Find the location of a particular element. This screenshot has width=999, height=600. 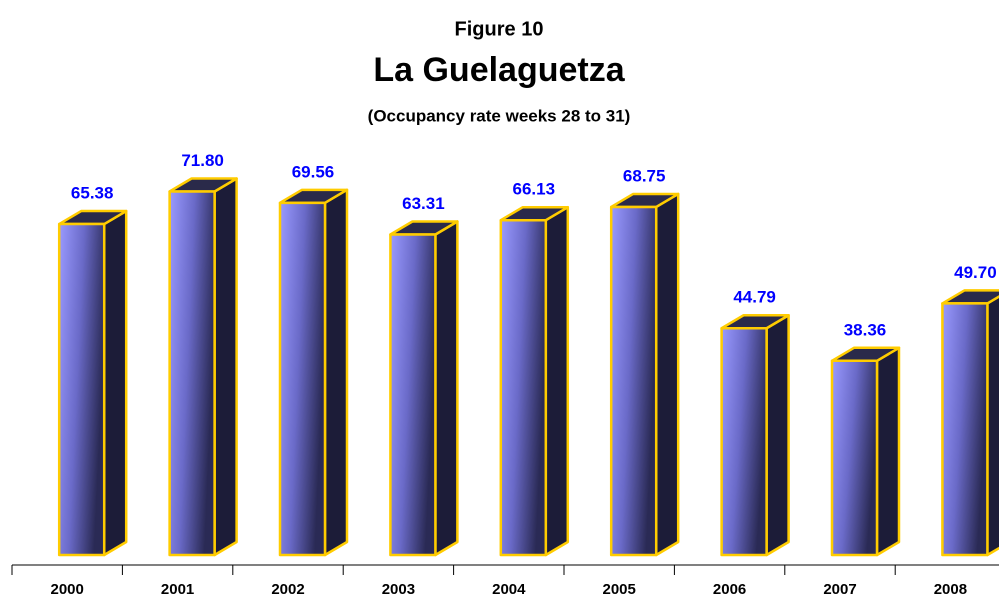

x-tick-label: 2000 is located at coordinates (67, 589).